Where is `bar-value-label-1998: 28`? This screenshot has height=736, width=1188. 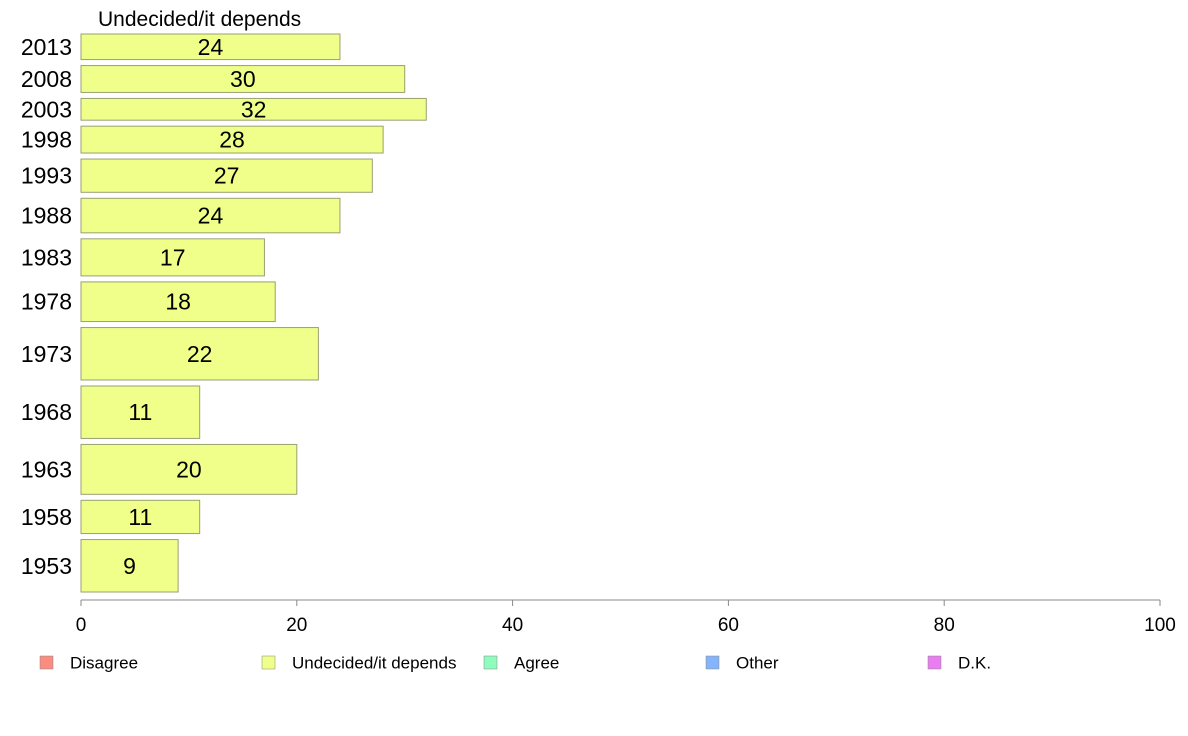 bar-value-label-1998: 28 is located at coordinates (232, 140).